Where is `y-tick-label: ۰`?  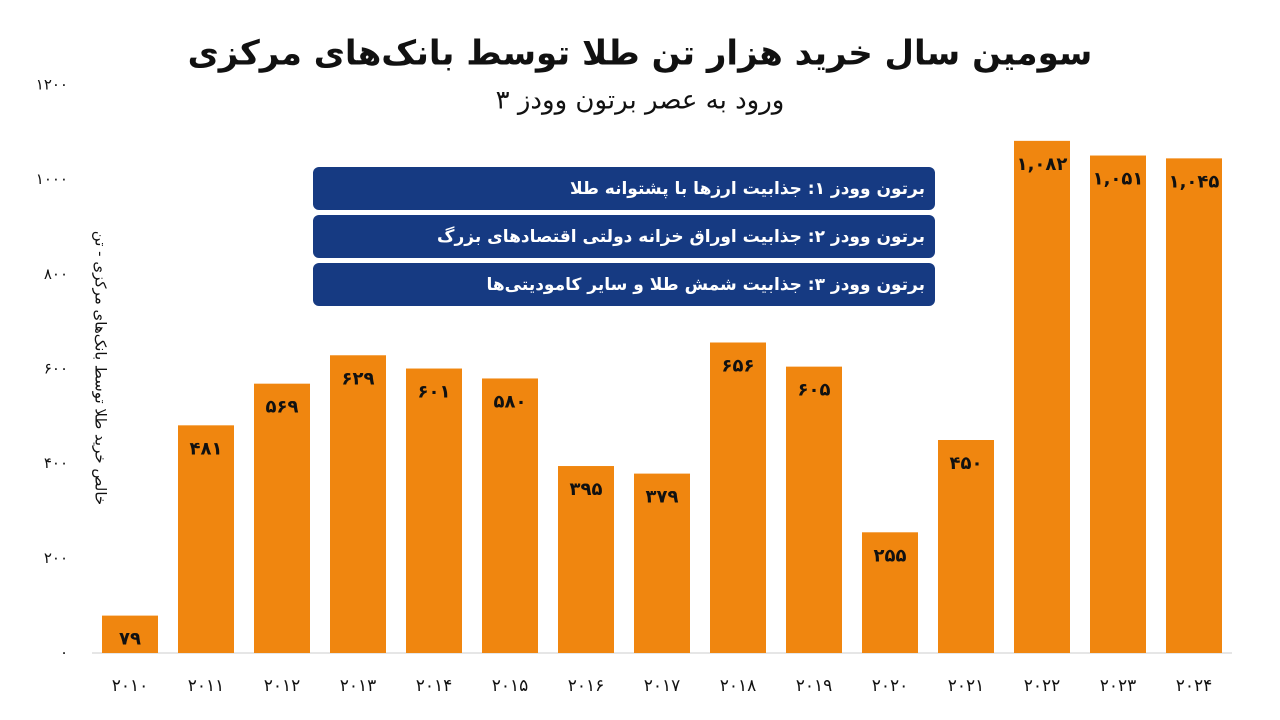
y-tick-label: ۰ is located at coordinates (64, 653).